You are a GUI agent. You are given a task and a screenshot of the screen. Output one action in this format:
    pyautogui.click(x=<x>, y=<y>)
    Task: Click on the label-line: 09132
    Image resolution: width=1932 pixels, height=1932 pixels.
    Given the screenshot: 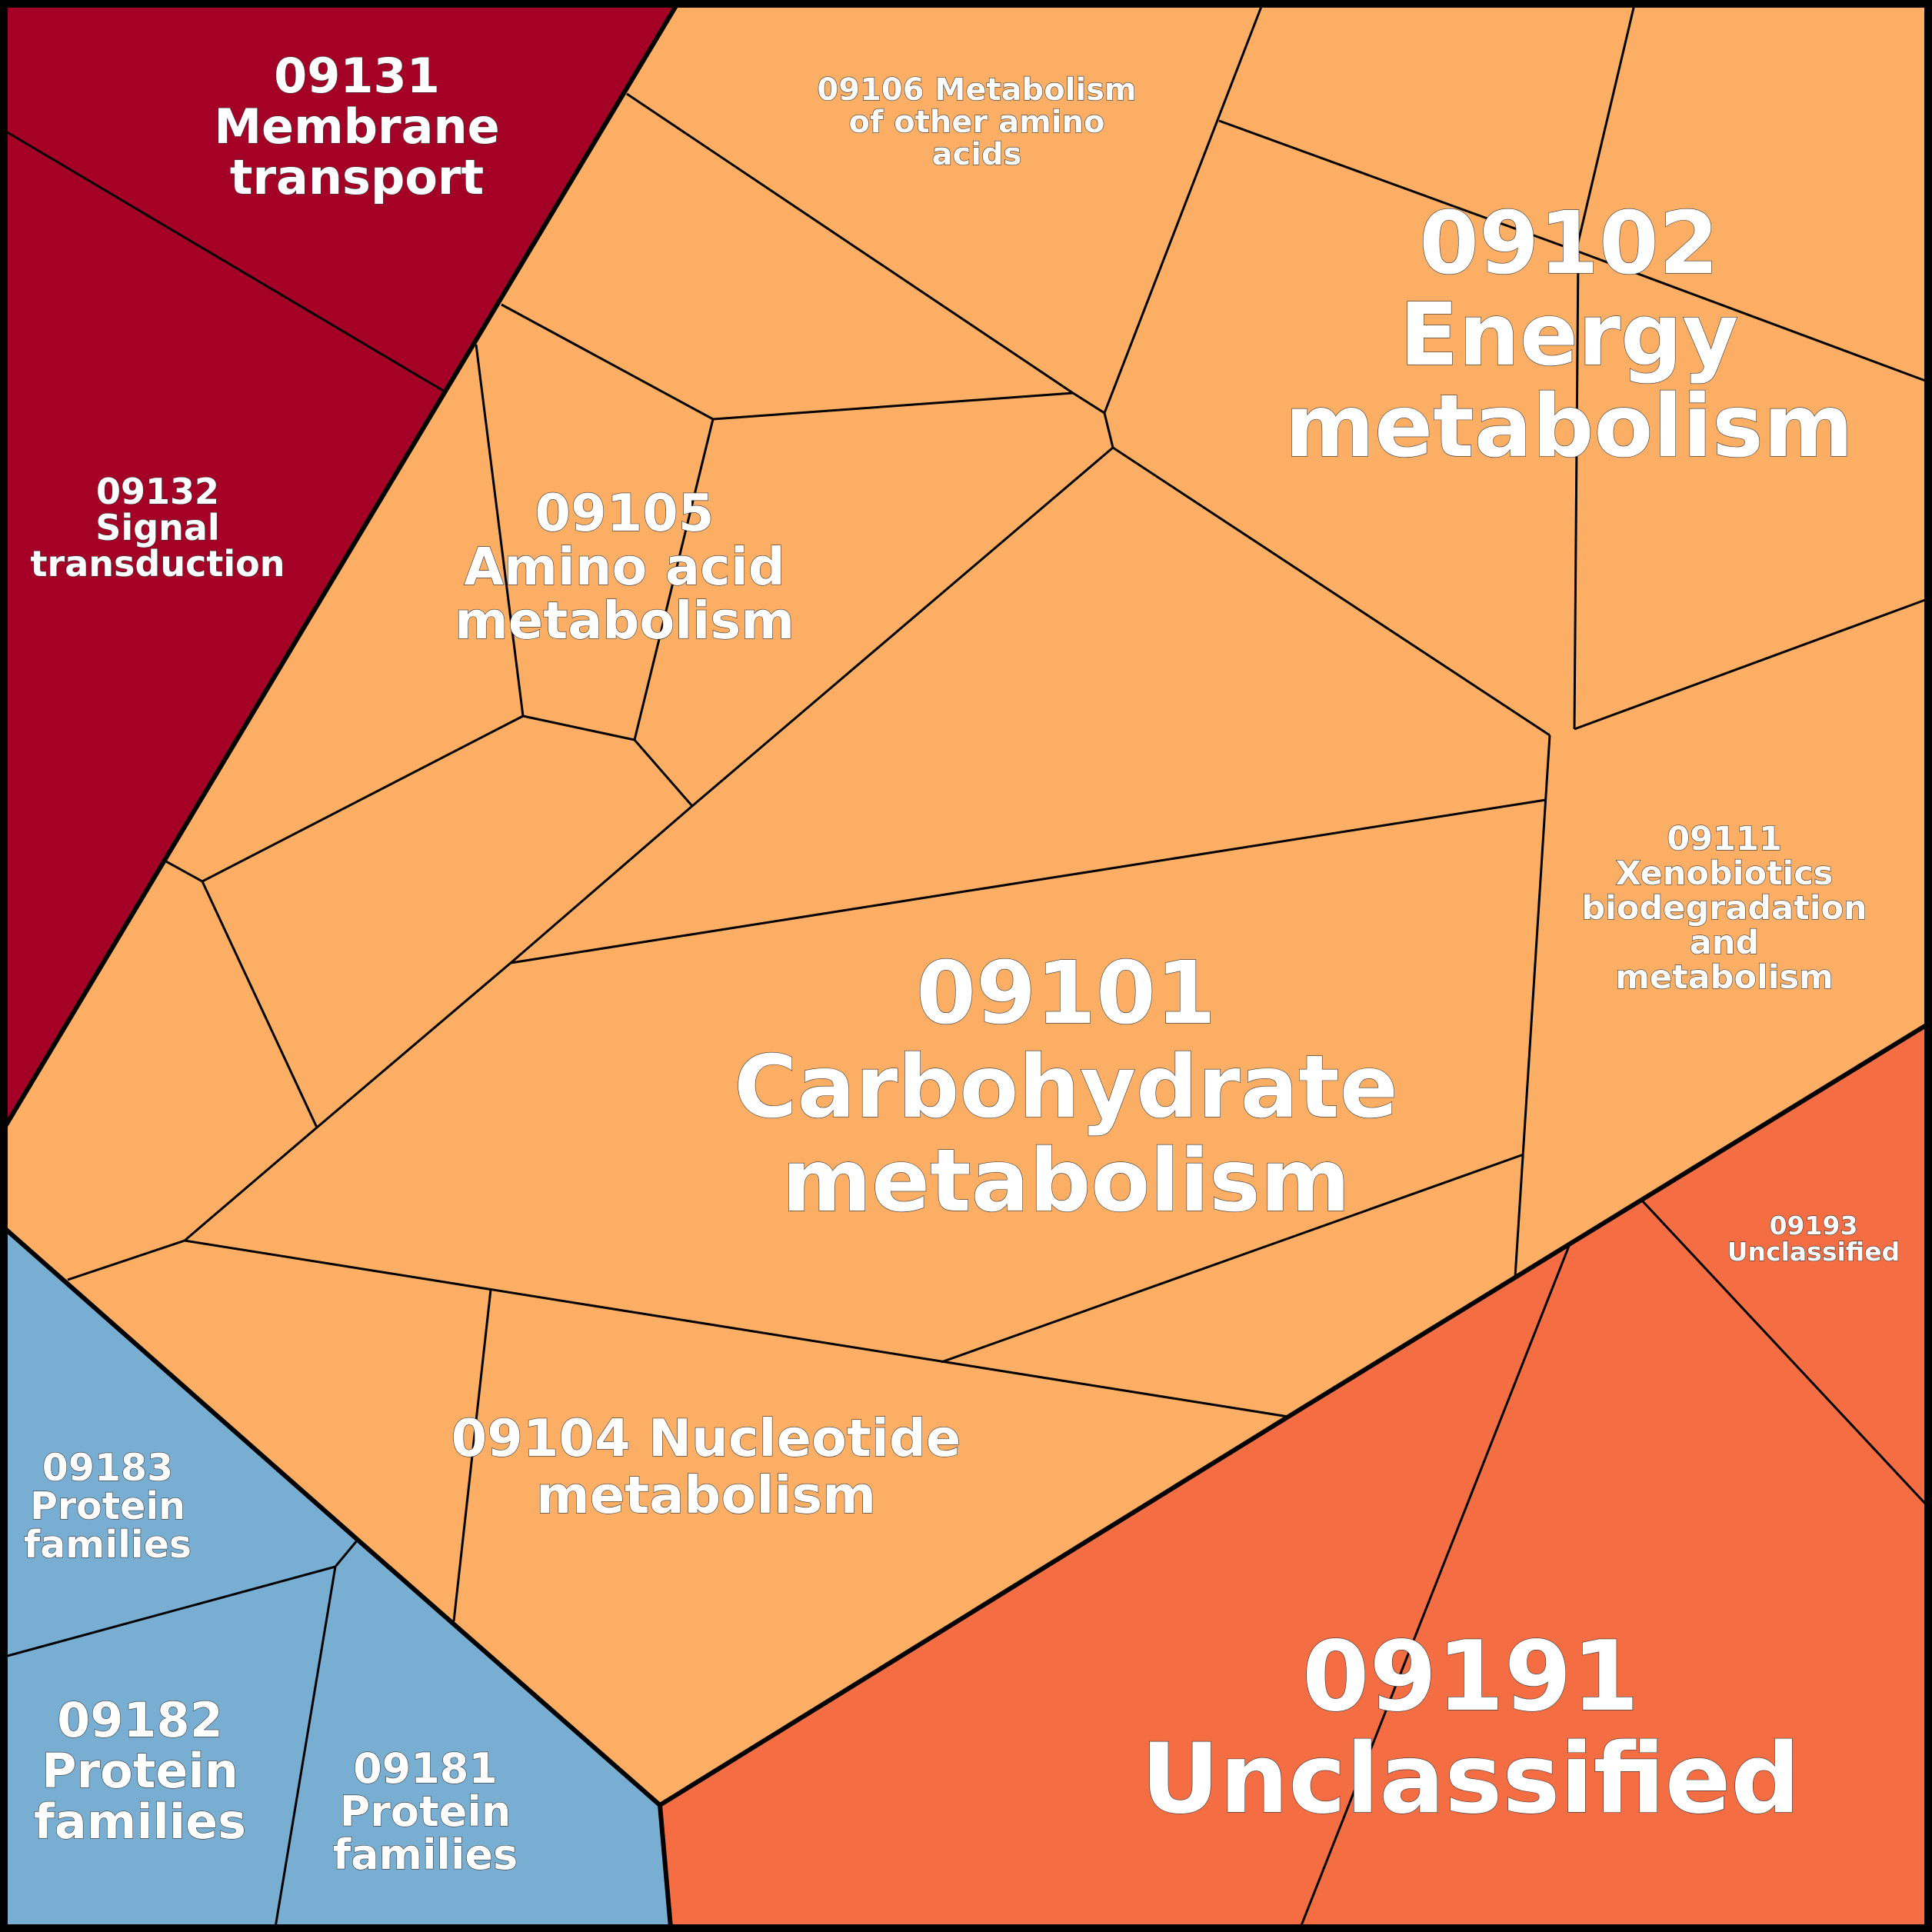 What is the action you would take?
    pyautogui.click(x=157, y=491)
    